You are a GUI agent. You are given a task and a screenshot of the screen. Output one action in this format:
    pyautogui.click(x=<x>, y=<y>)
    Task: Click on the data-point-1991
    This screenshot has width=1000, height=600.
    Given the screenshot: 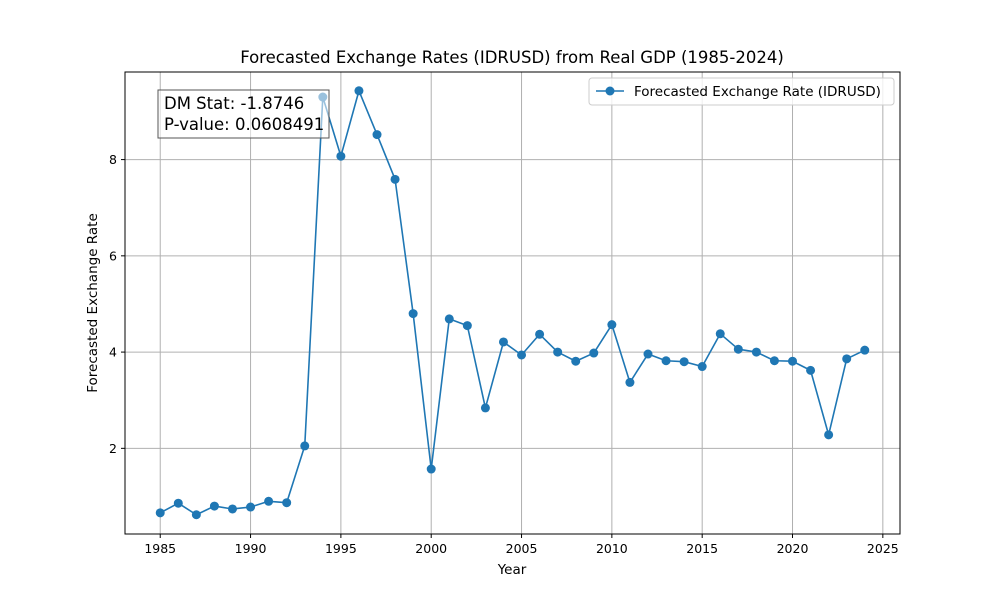 What is the action you would take?
    pyautogui.click(x=269, y=501)
    